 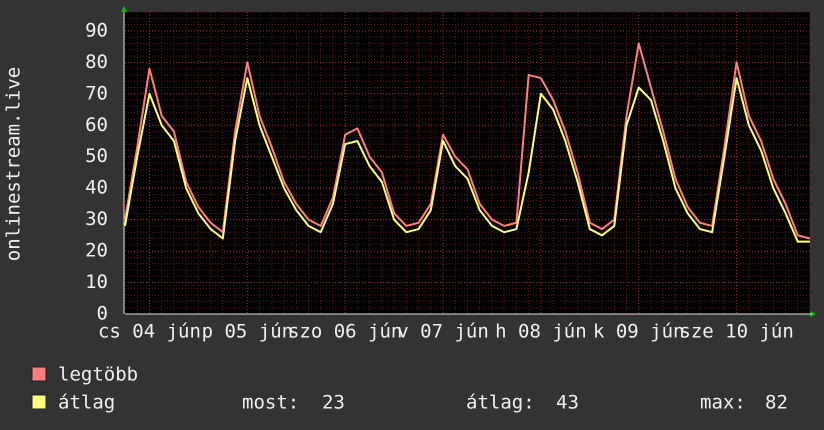 What do you see at coordinates (541, 332) in the screenshot?
I see `x-tick-label: h 08 jún` at bounding box center [541, 332].